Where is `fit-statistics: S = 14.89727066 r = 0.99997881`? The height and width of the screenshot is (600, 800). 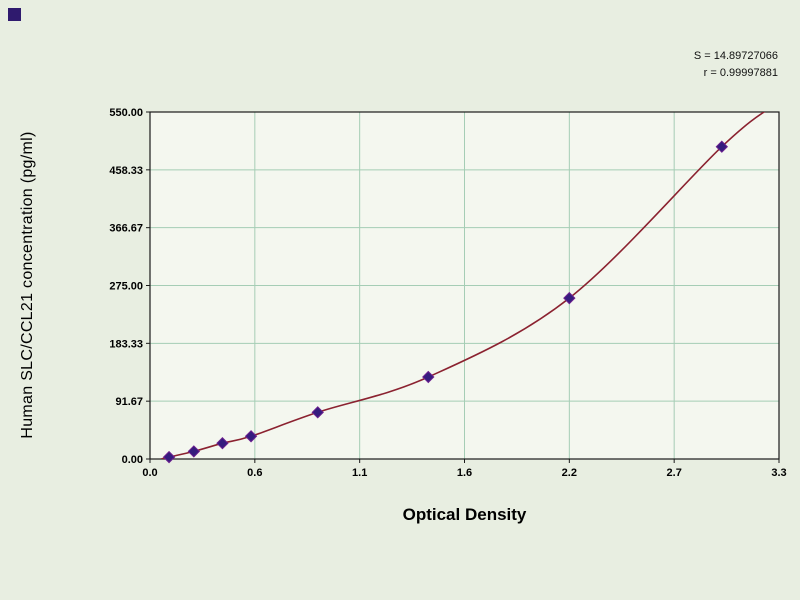 fit-statistics: S = 14.89727066 r = 0.99997881 is located at coordinates (736, 65).